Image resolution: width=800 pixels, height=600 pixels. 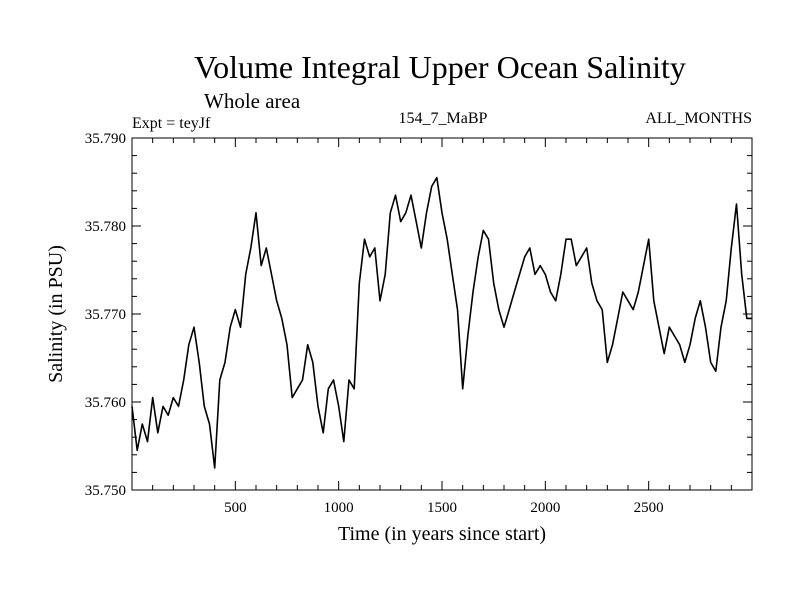 What do you see at coordinates (649, 508) in the screenshot?
I see `x-tick-label: 2500` at bounding box center [649, 508].